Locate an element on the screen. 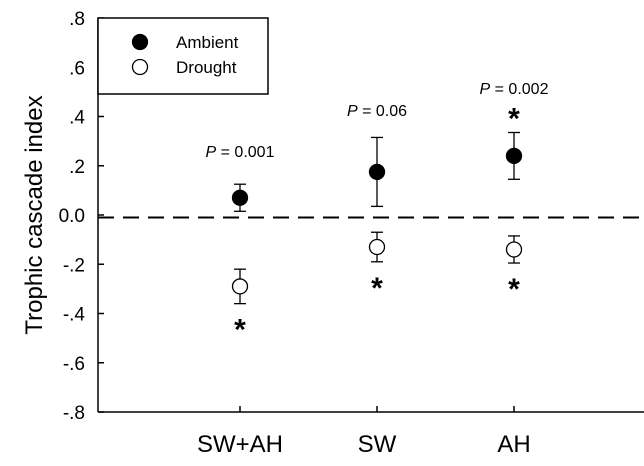  y-ticks: .8 .6 .4 .2 0.0 -.2 -.4 -.6 -.8 is located at coordinates (81, 216).